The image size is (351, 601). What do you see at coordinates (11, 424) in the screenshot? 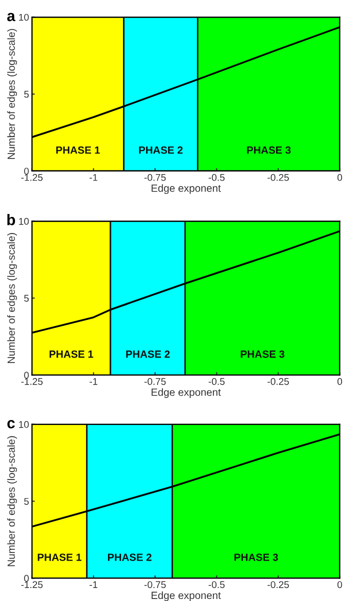
I see `chart-title: c` at bounding box center [11, 424].